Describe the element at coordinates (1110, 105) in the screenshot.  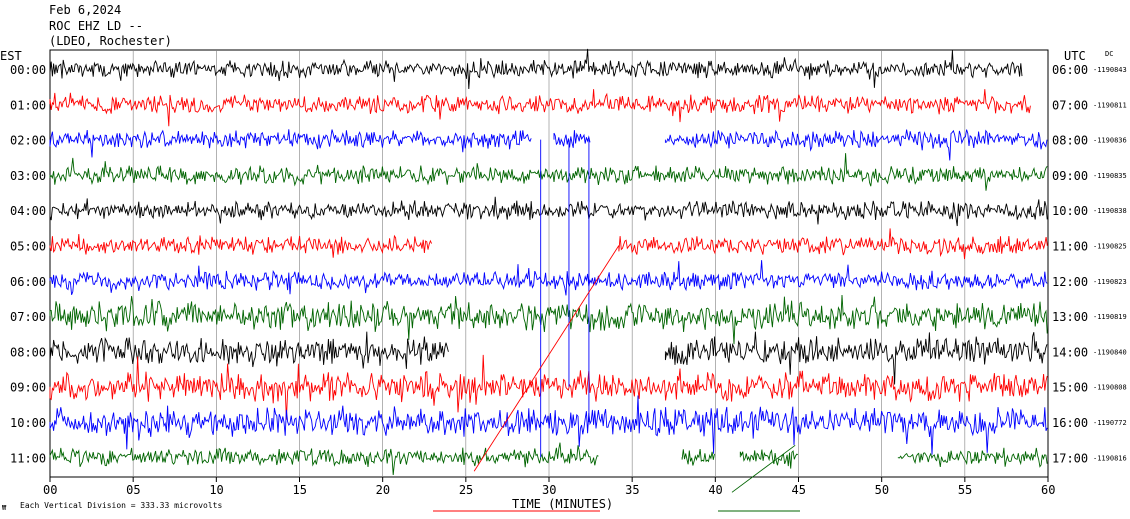
I see `dc-offset-label: -1190811` at that location.